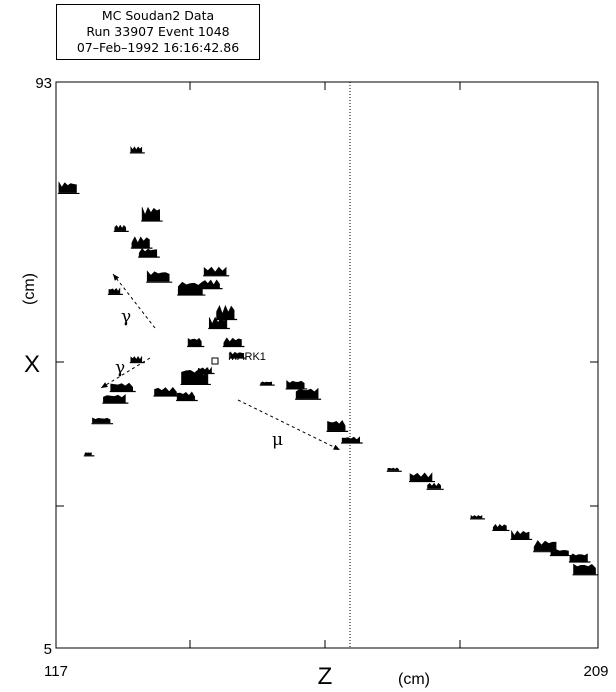 This screenshot has width=616, height=692. What do you see at coordinates (29, 289) in the screenshot?
I see `y-axis-unit: (cm)` at bounding box center [29, 289].